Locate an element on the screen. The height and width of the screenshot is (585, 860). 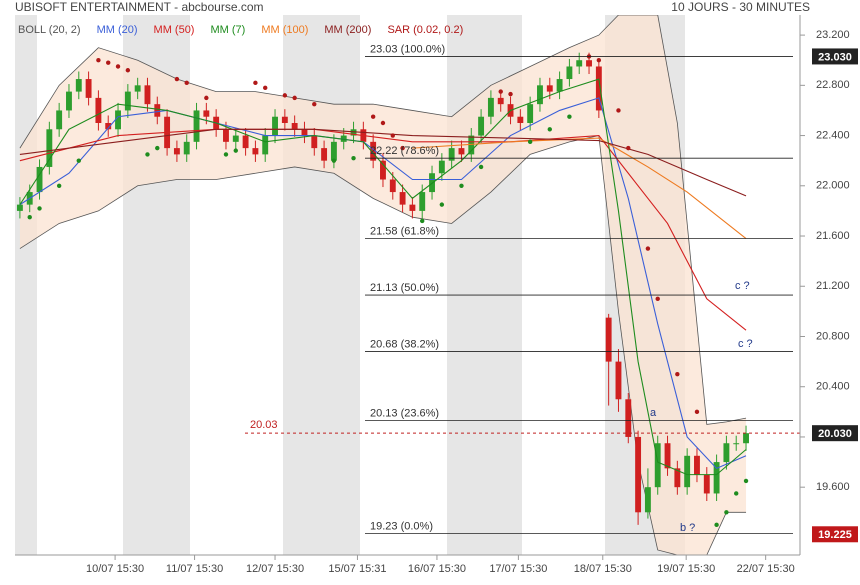
legend-entry: MM (7) is located at coordinates (227, 30).